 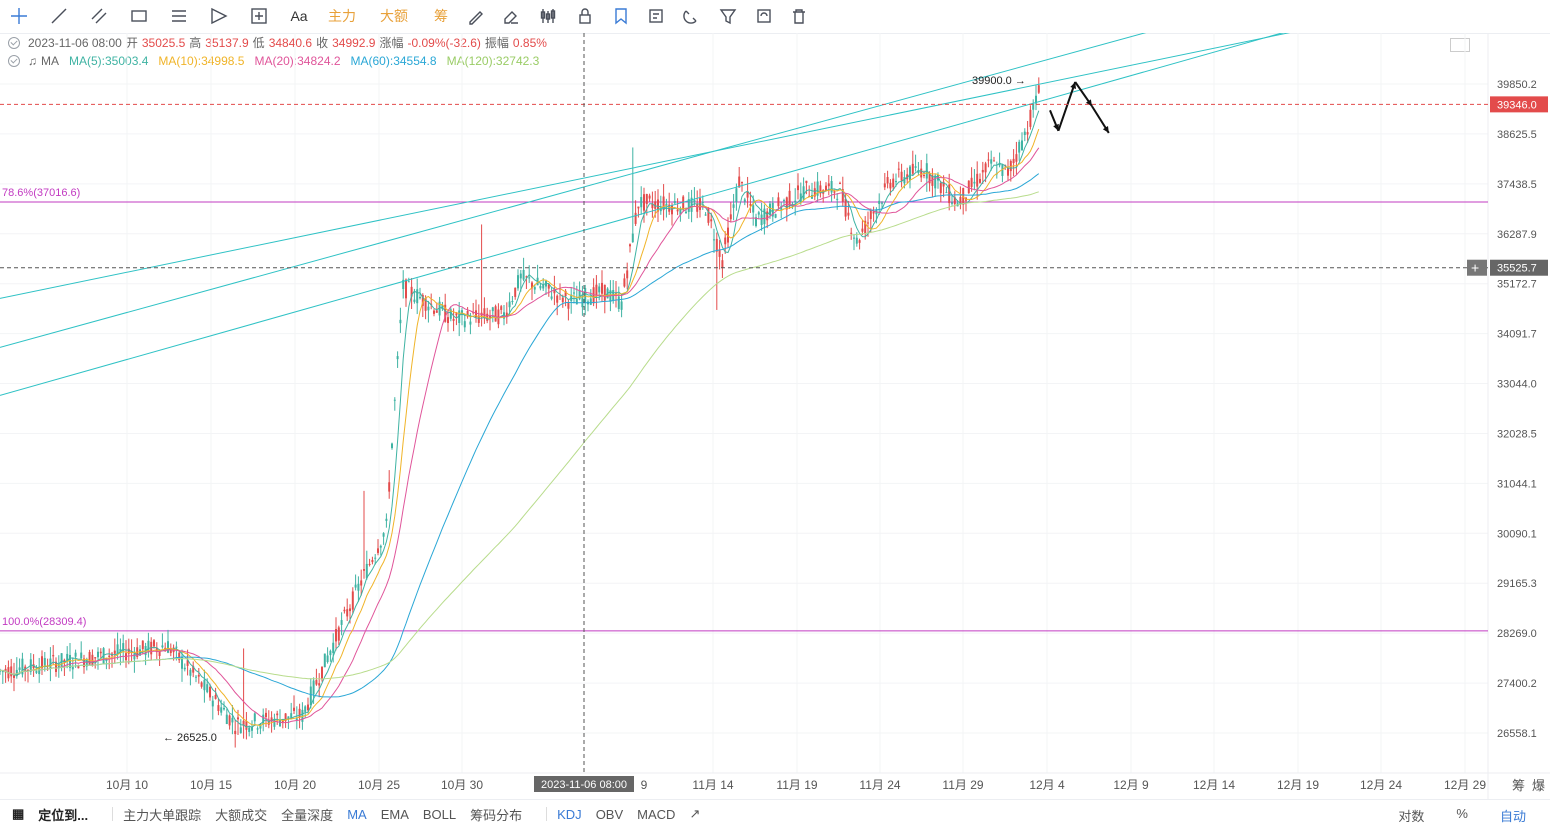 What do you see at coordinates (139, 16) in the screenshot?
I see `rectangle-tool-icon` at bounding box center [139, 16].